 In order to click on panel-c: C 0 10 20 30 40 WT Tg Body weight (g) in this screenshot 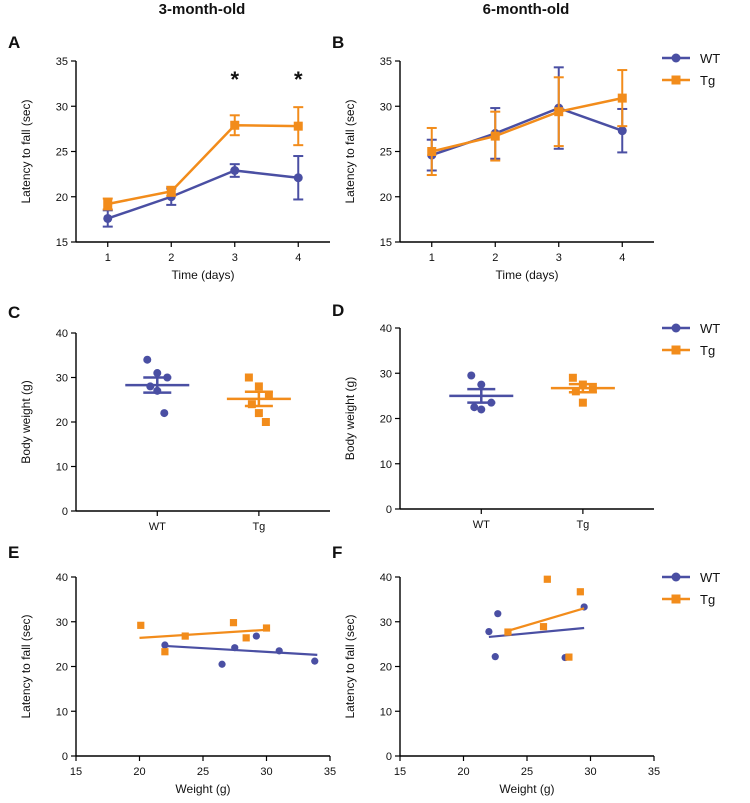, I will do `click(169, 418)`.